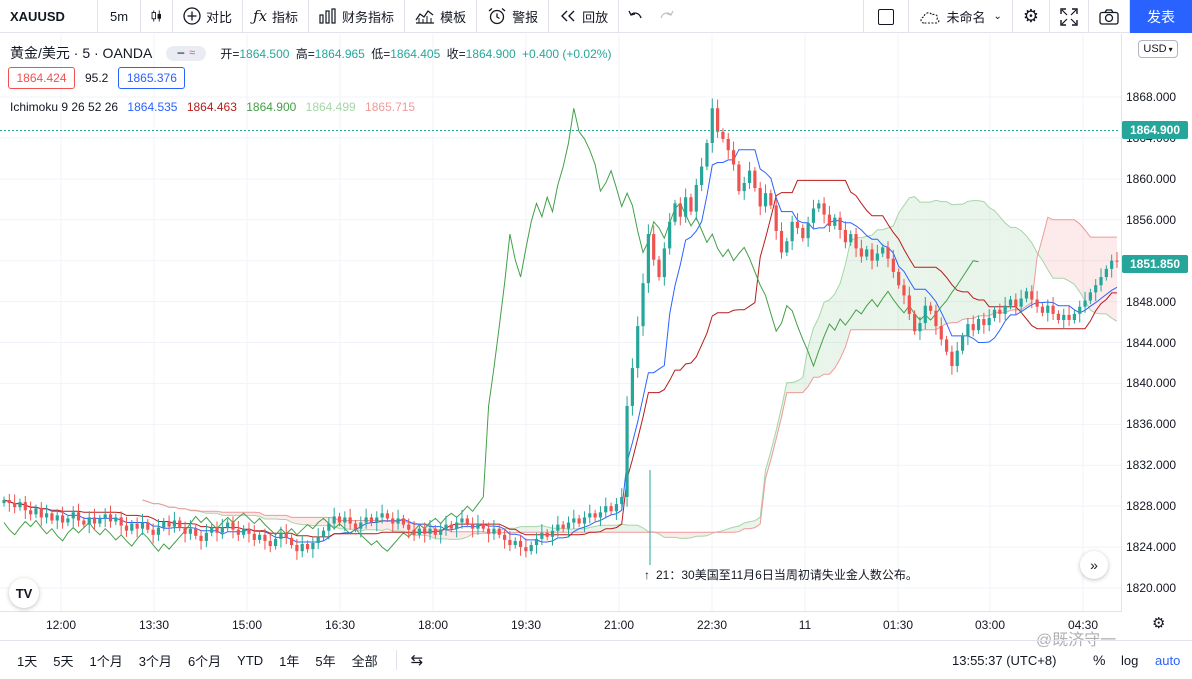 The height and width of the screenshot is (679, 1192). I want to click on templates-button: 模板, so click(441, 16).